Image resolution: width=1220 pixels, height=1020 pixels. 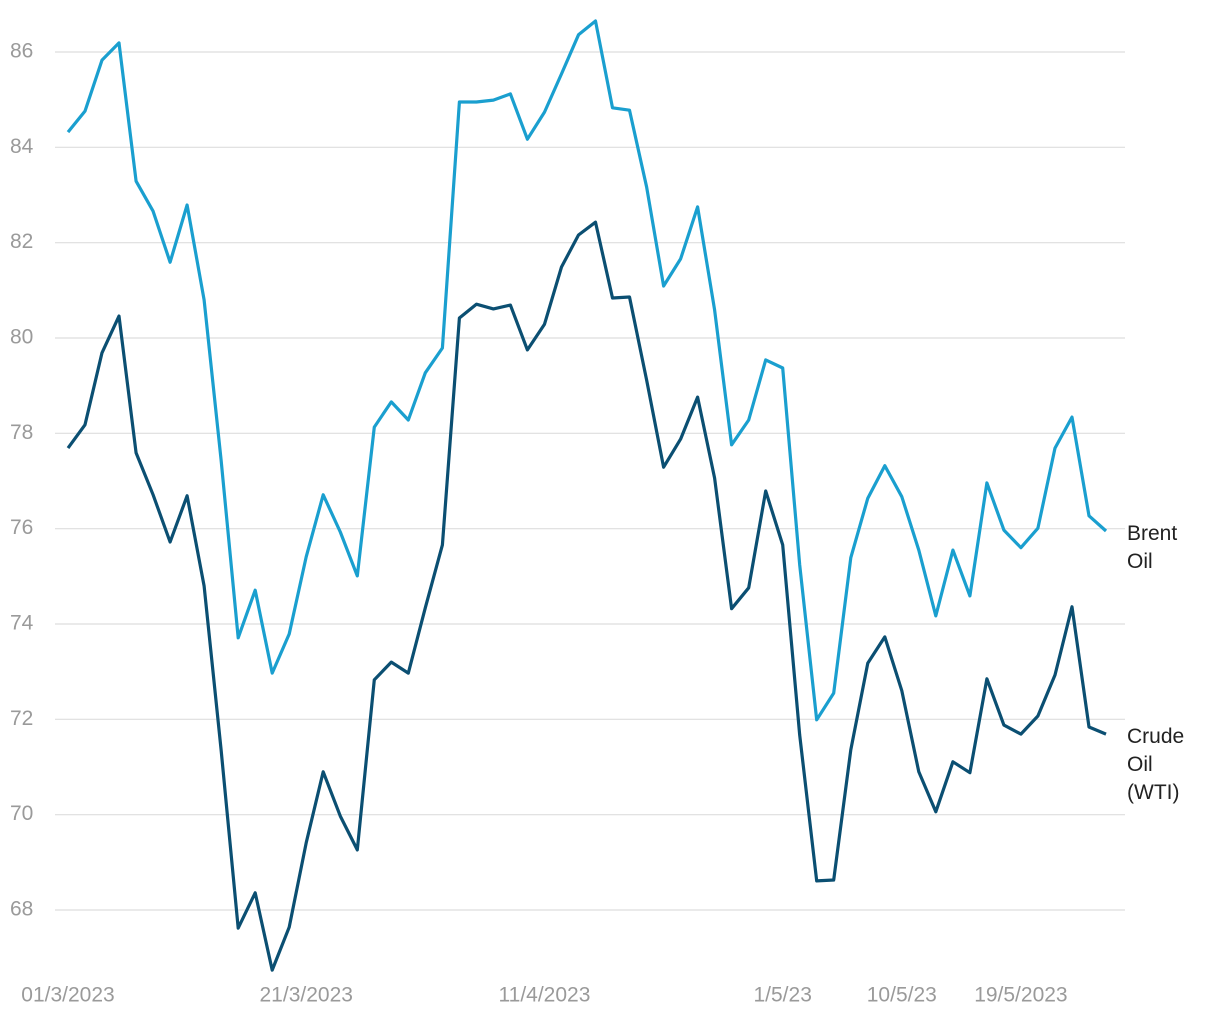 I want to click on y-tick-label: 76, so click(x=21, y=527).